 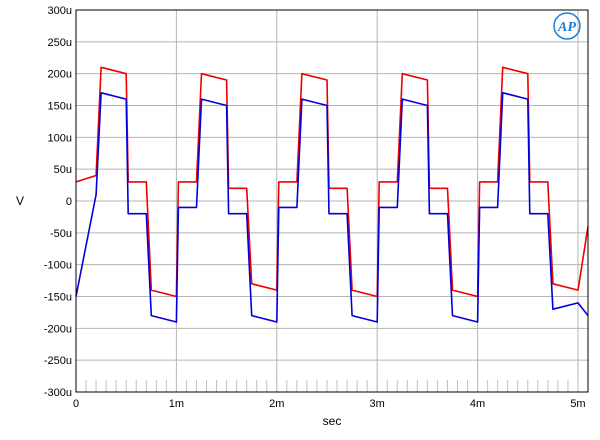 What do you see at coordinates (329, 404) in the screenshot?
I see `x-tick-labels: 0 1m 2m 3m 4m 5m` at bounding box center [329, 404].